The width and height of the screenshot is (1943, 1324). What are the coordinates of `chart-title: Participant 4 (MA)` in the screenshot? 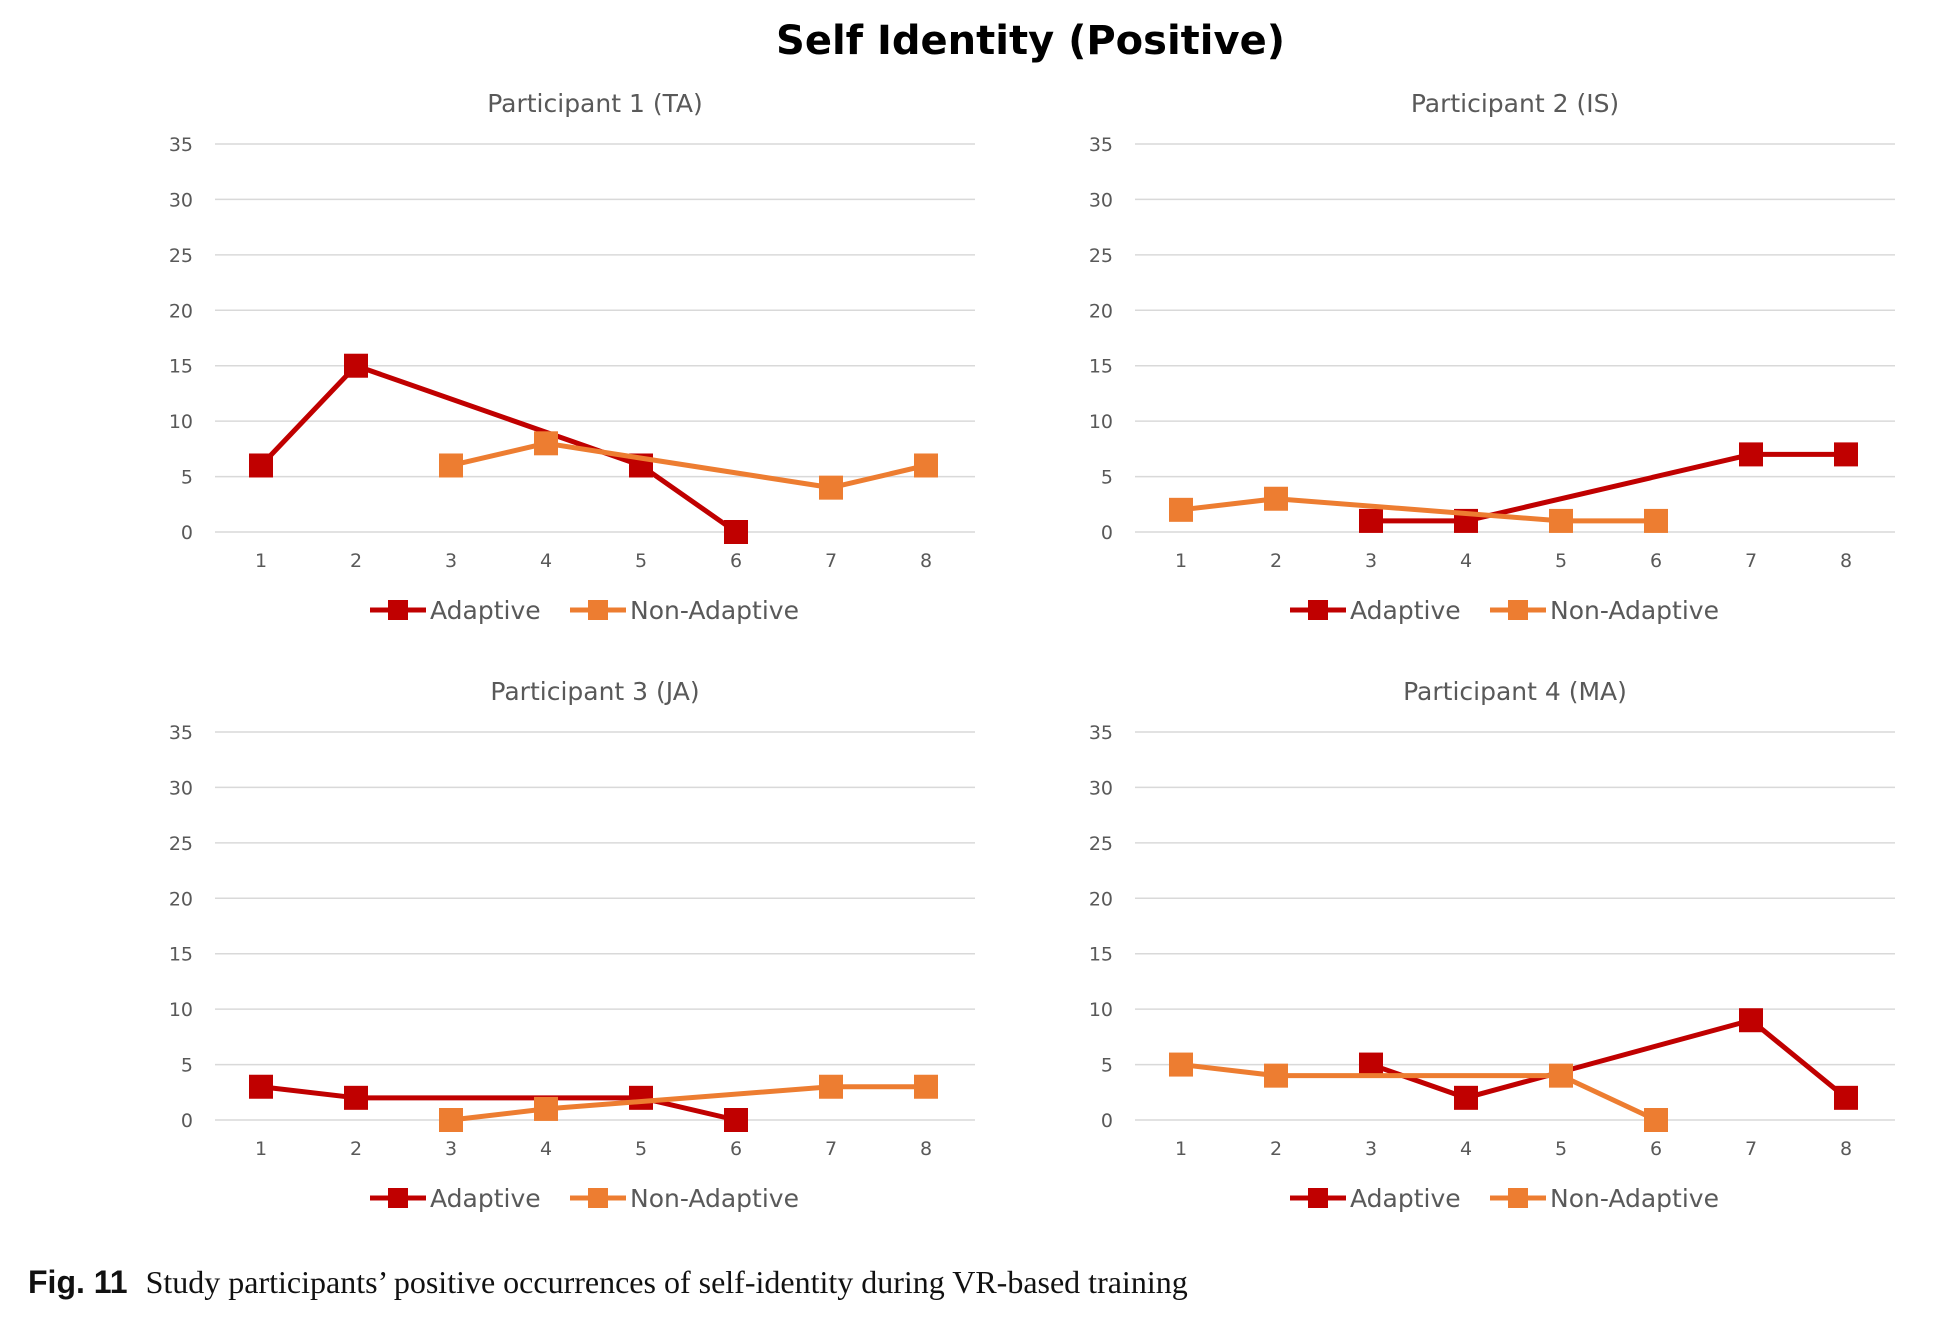 It's located at (1515, 691).